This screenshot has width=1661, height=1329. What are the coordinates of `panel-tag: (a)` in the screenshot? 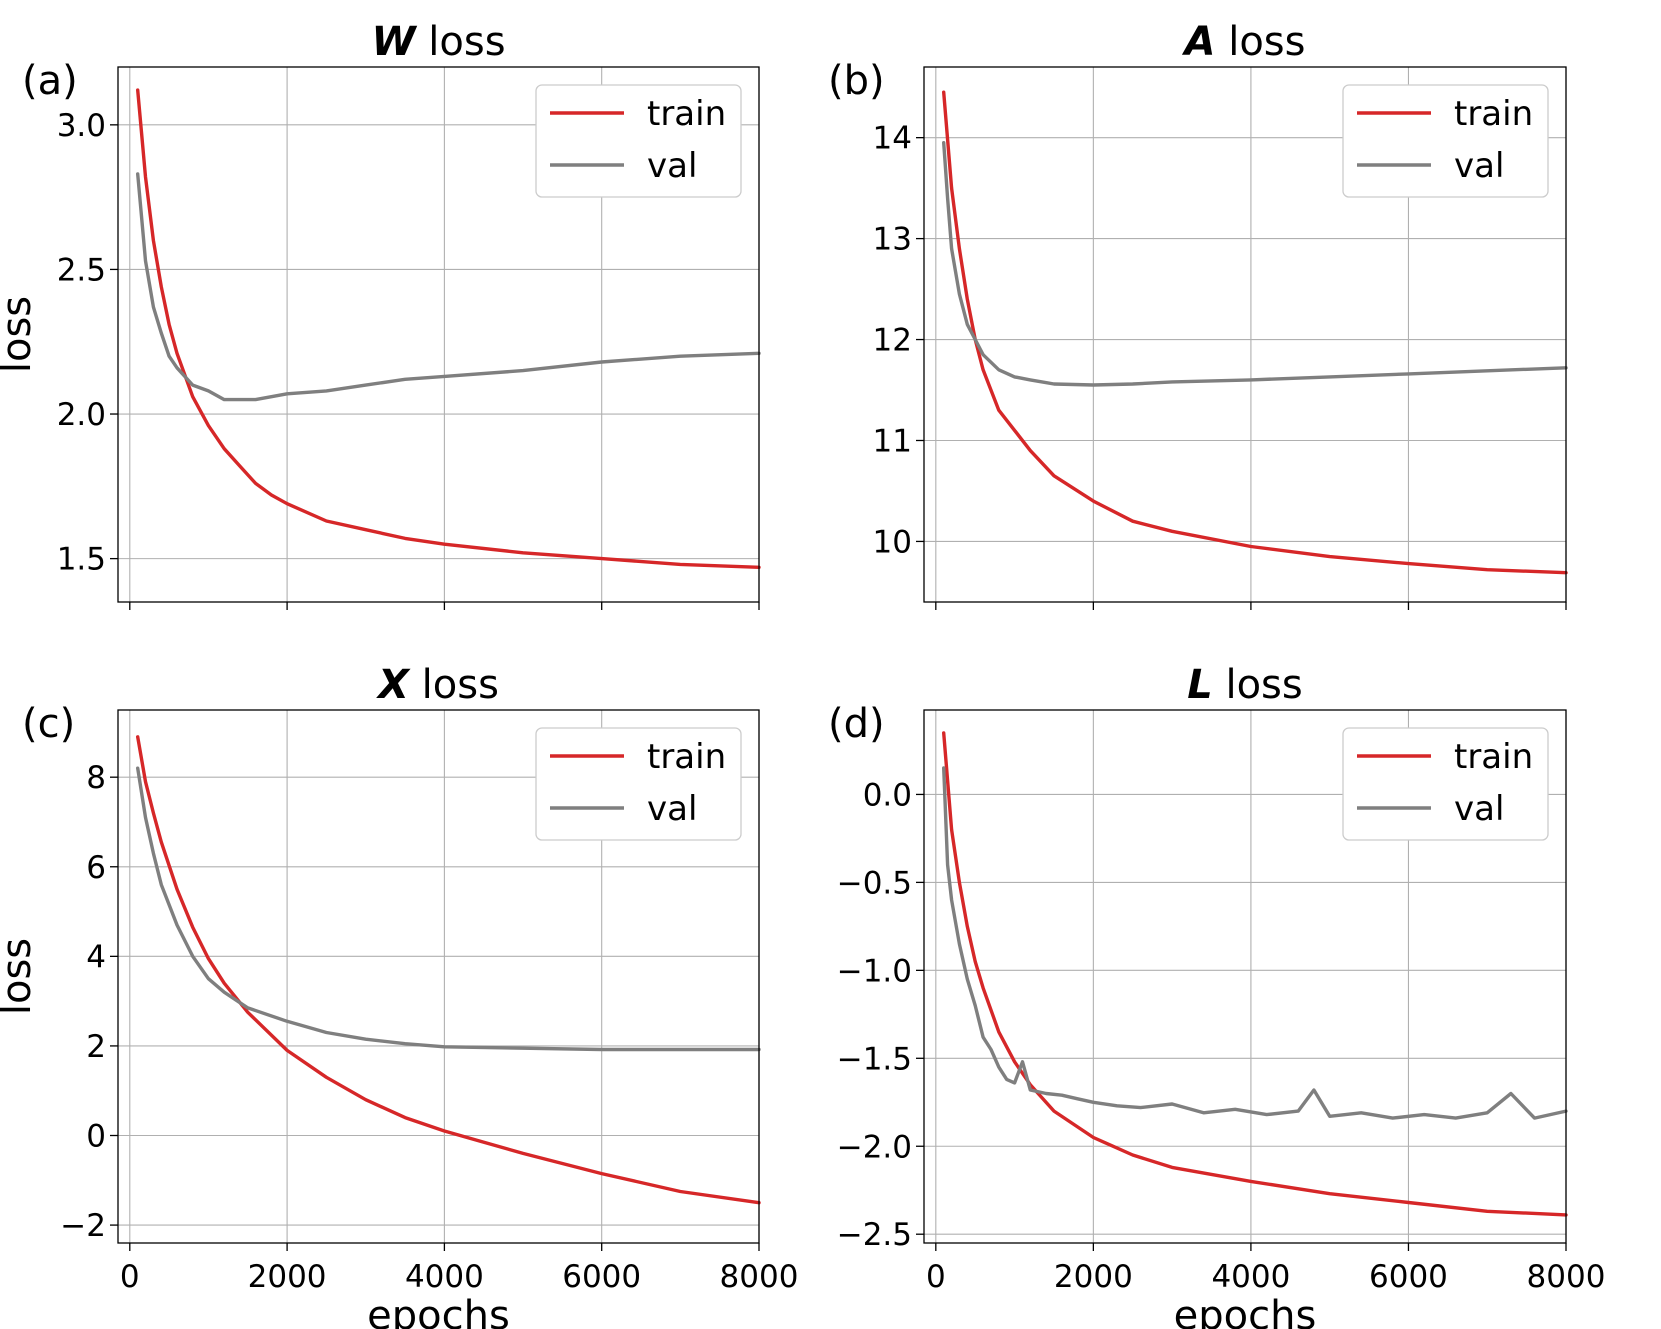 It's located at (50, 81).